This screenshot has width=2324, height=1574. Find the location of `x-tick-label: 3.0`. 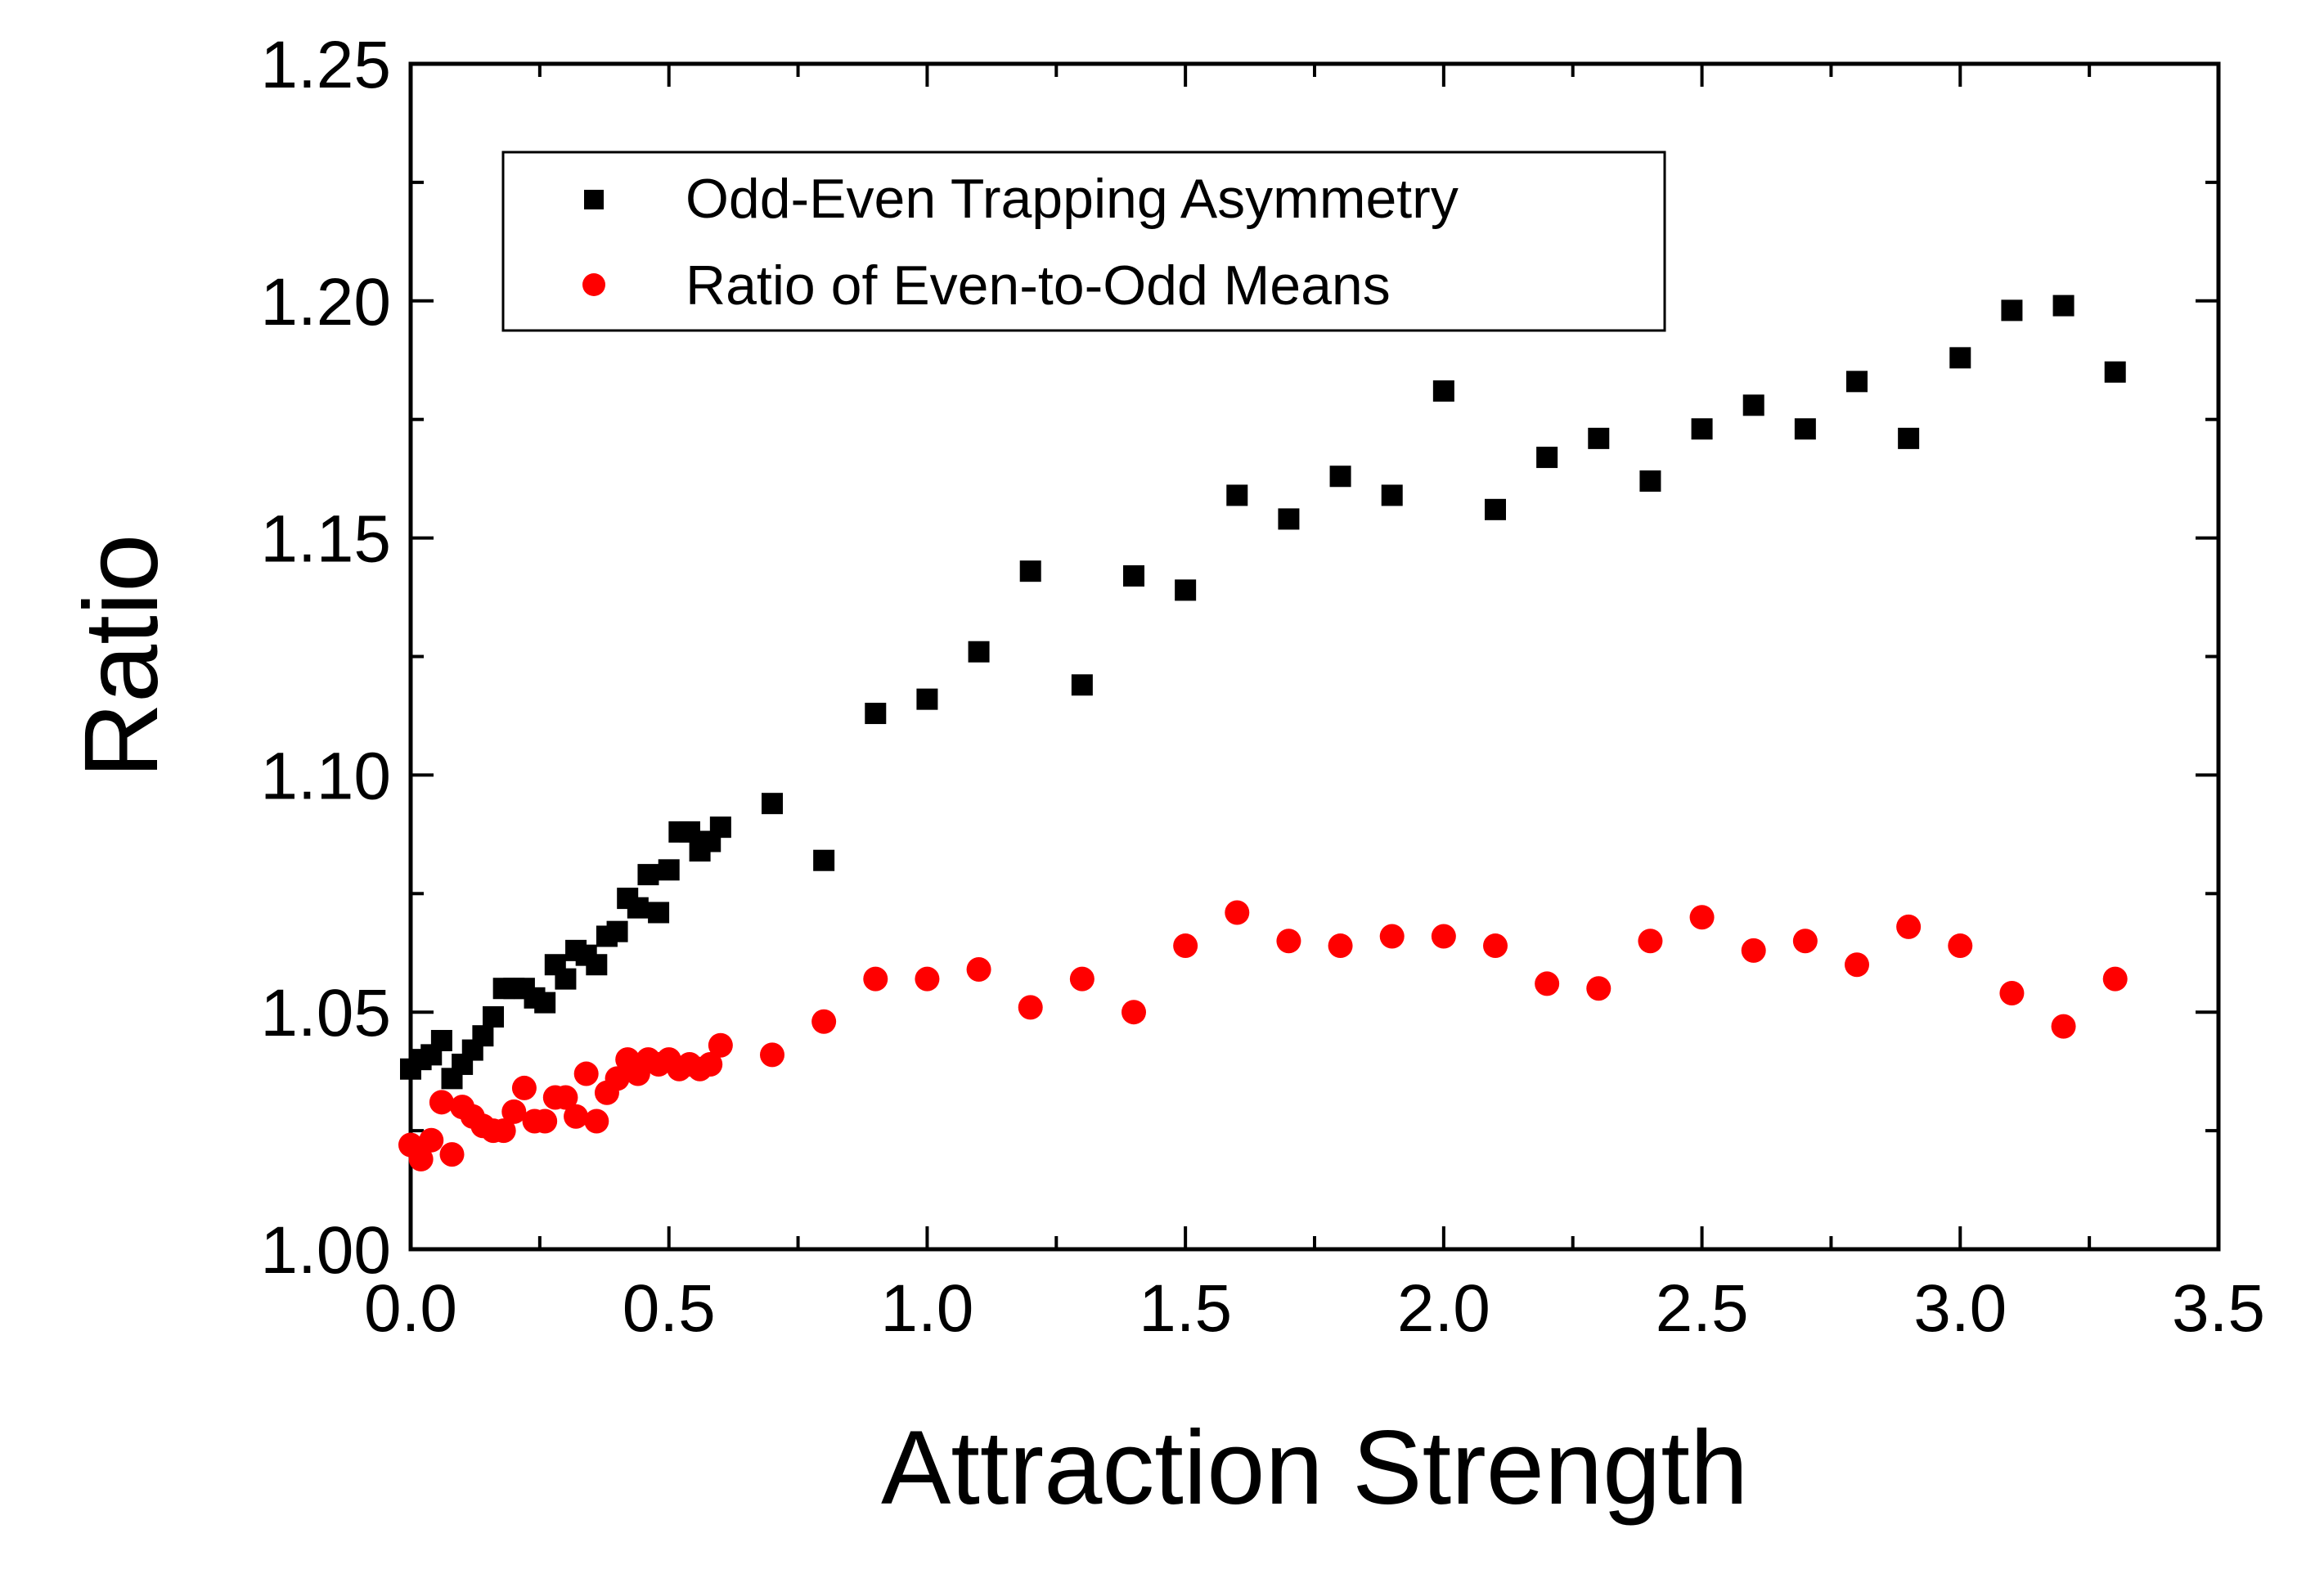

x-tick-label: 3.0 is located at coordinates (1960, 1308).